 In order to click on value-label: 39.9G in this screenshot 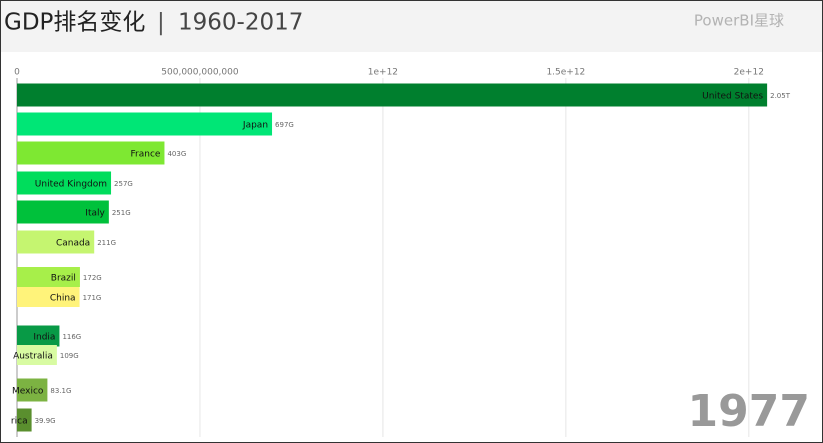, I will do `click(45, 421)`.